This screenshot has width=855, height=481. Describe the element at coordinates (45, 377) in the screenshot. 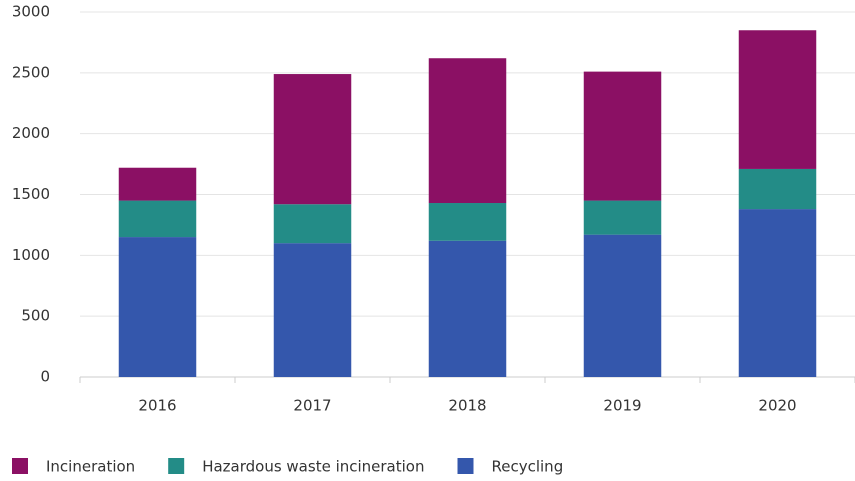

I see `y-tick-label: 0` at that location.